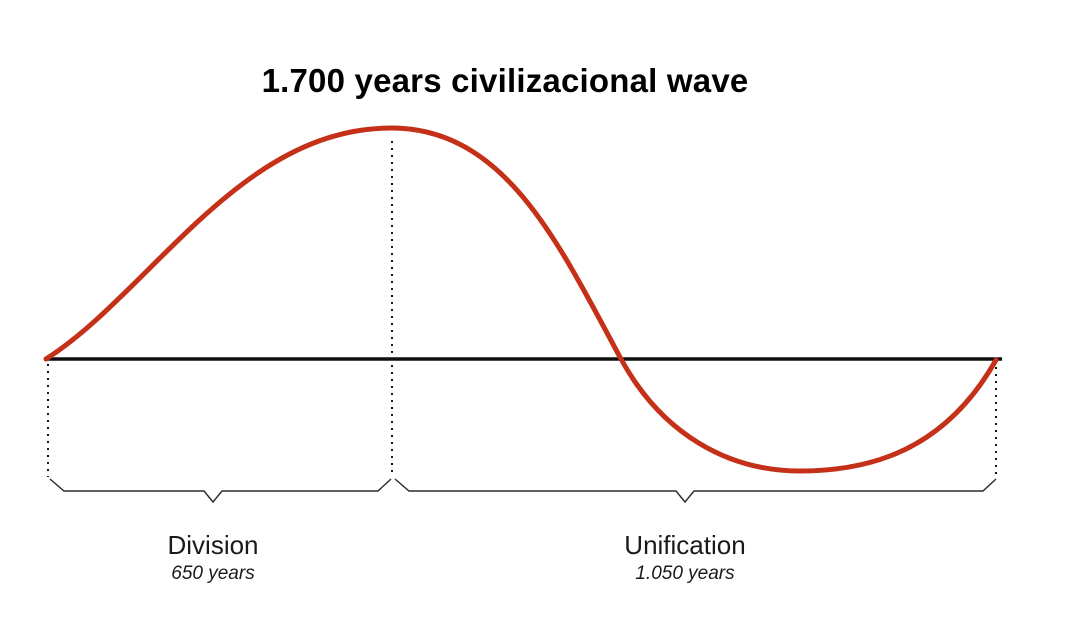 The image size is (1083, 640). Describe the element at coordinates (685, 573) in the screenshot. I see `unification-duration: 1.050 years` at that location.